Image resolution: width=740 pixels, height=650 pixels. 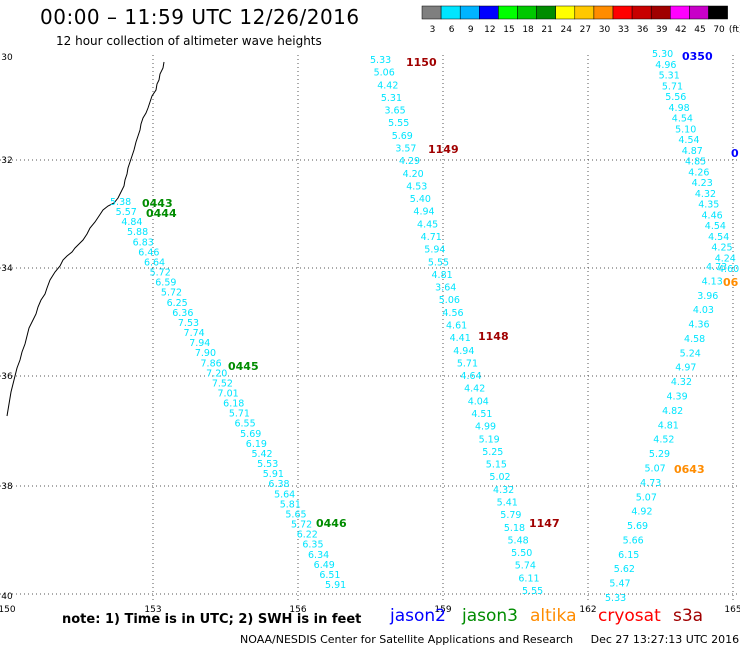 I want to click on swh-value-label: 4.13, so click(x=712, y=281).